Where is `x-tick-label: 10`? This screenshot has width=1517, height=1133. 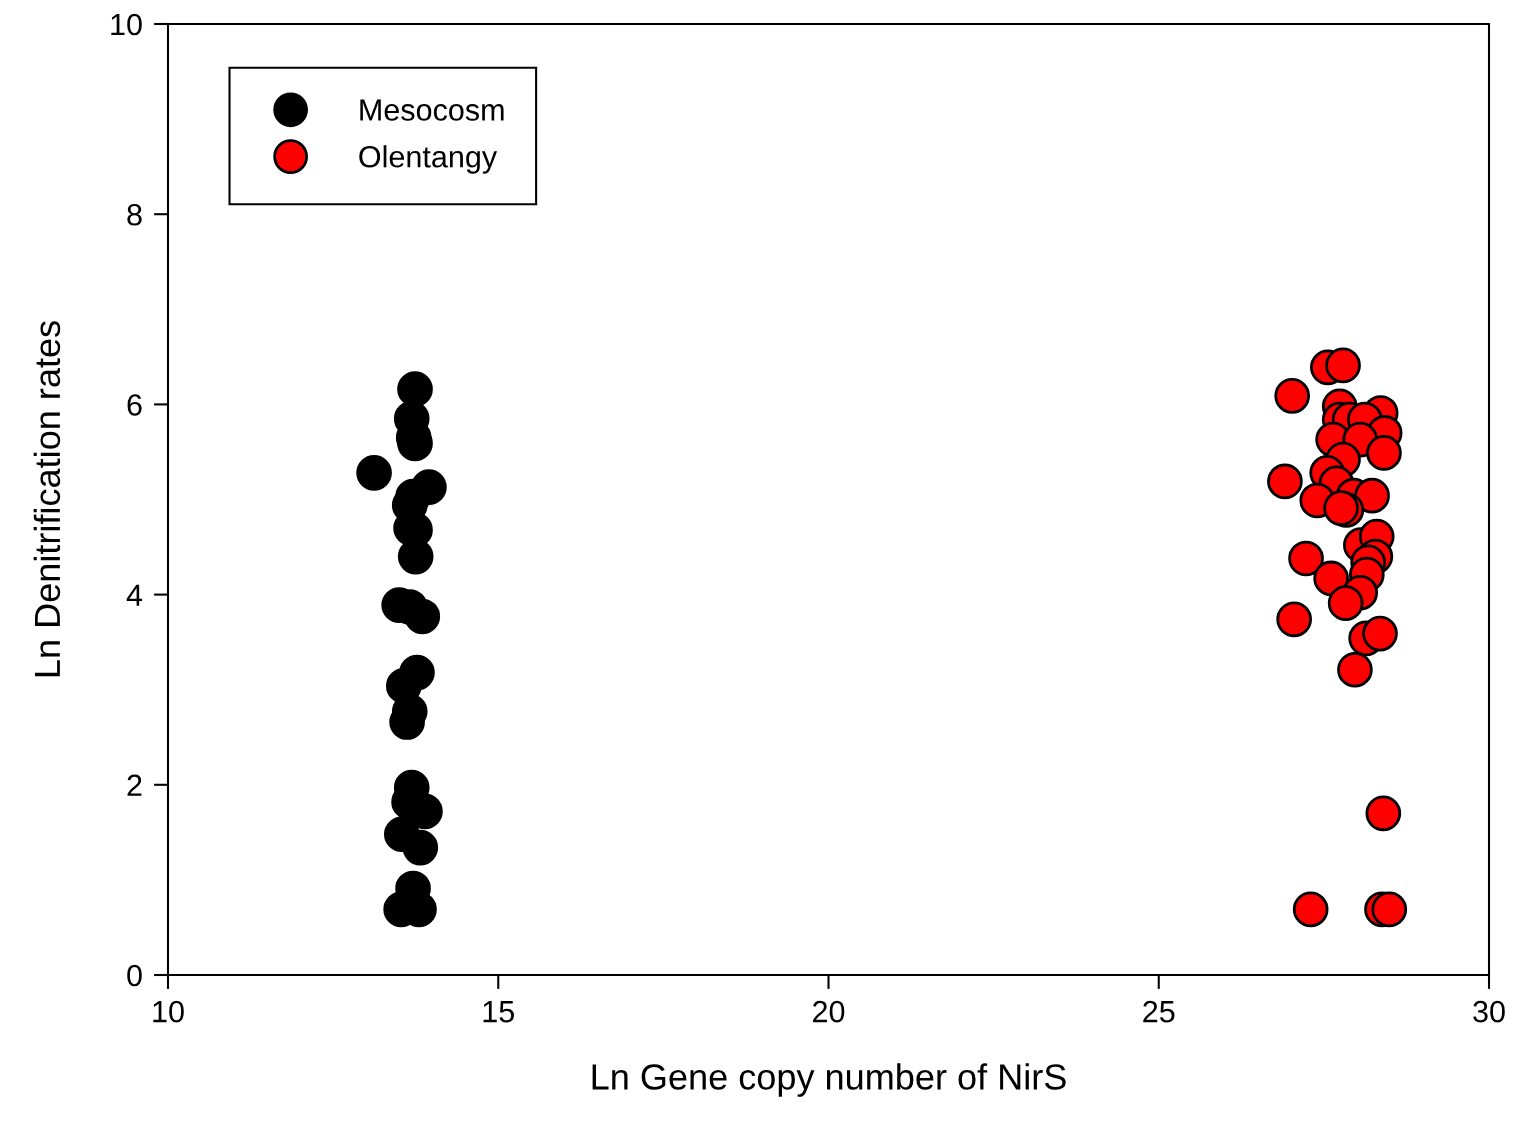
x-tick-label: 10 is located at coordinates (168, 1011).